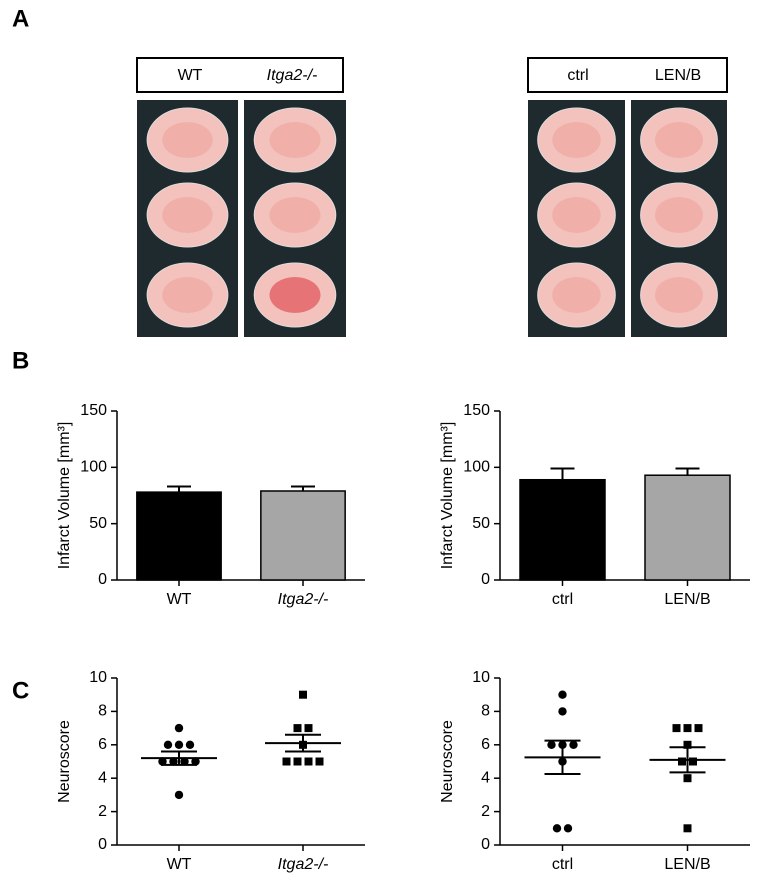 The width and height of the screenshot is (763, 879). Describe the element at coordinates (292, 75) in the screenshot. I see `group-label: Itga2-/-` at that location.